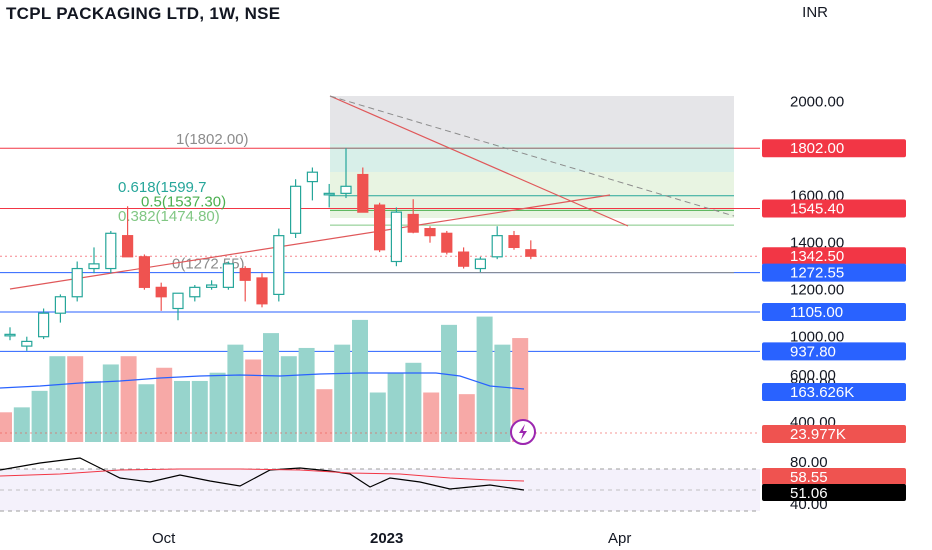  I want to click on volume-ma-label: 163.626K, so click(822, 392).